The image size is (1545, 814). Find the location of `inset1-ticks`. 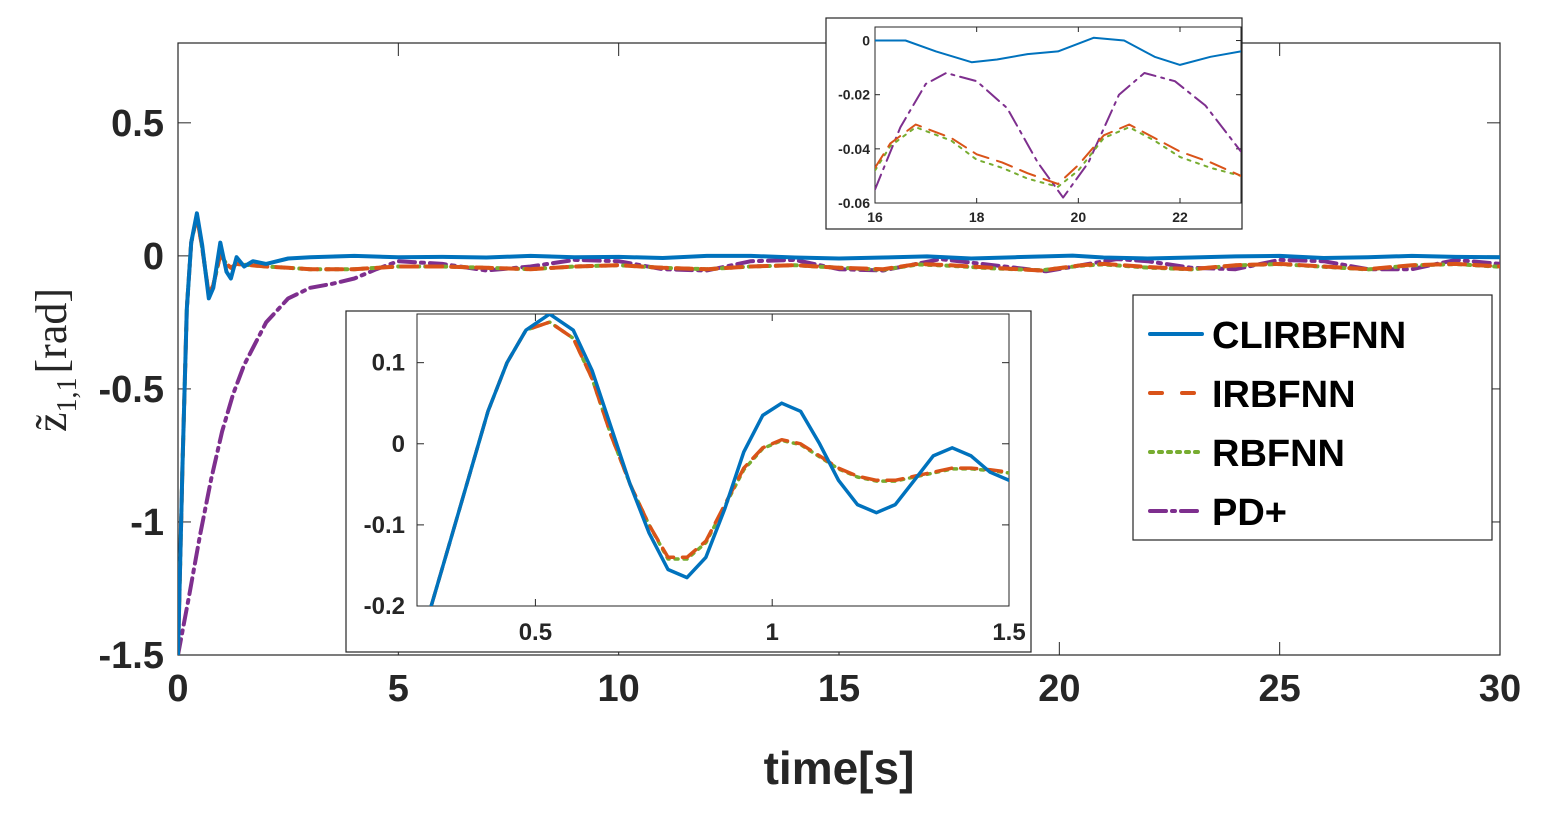

inset1-ticks is located at coordinates (1057, 115).